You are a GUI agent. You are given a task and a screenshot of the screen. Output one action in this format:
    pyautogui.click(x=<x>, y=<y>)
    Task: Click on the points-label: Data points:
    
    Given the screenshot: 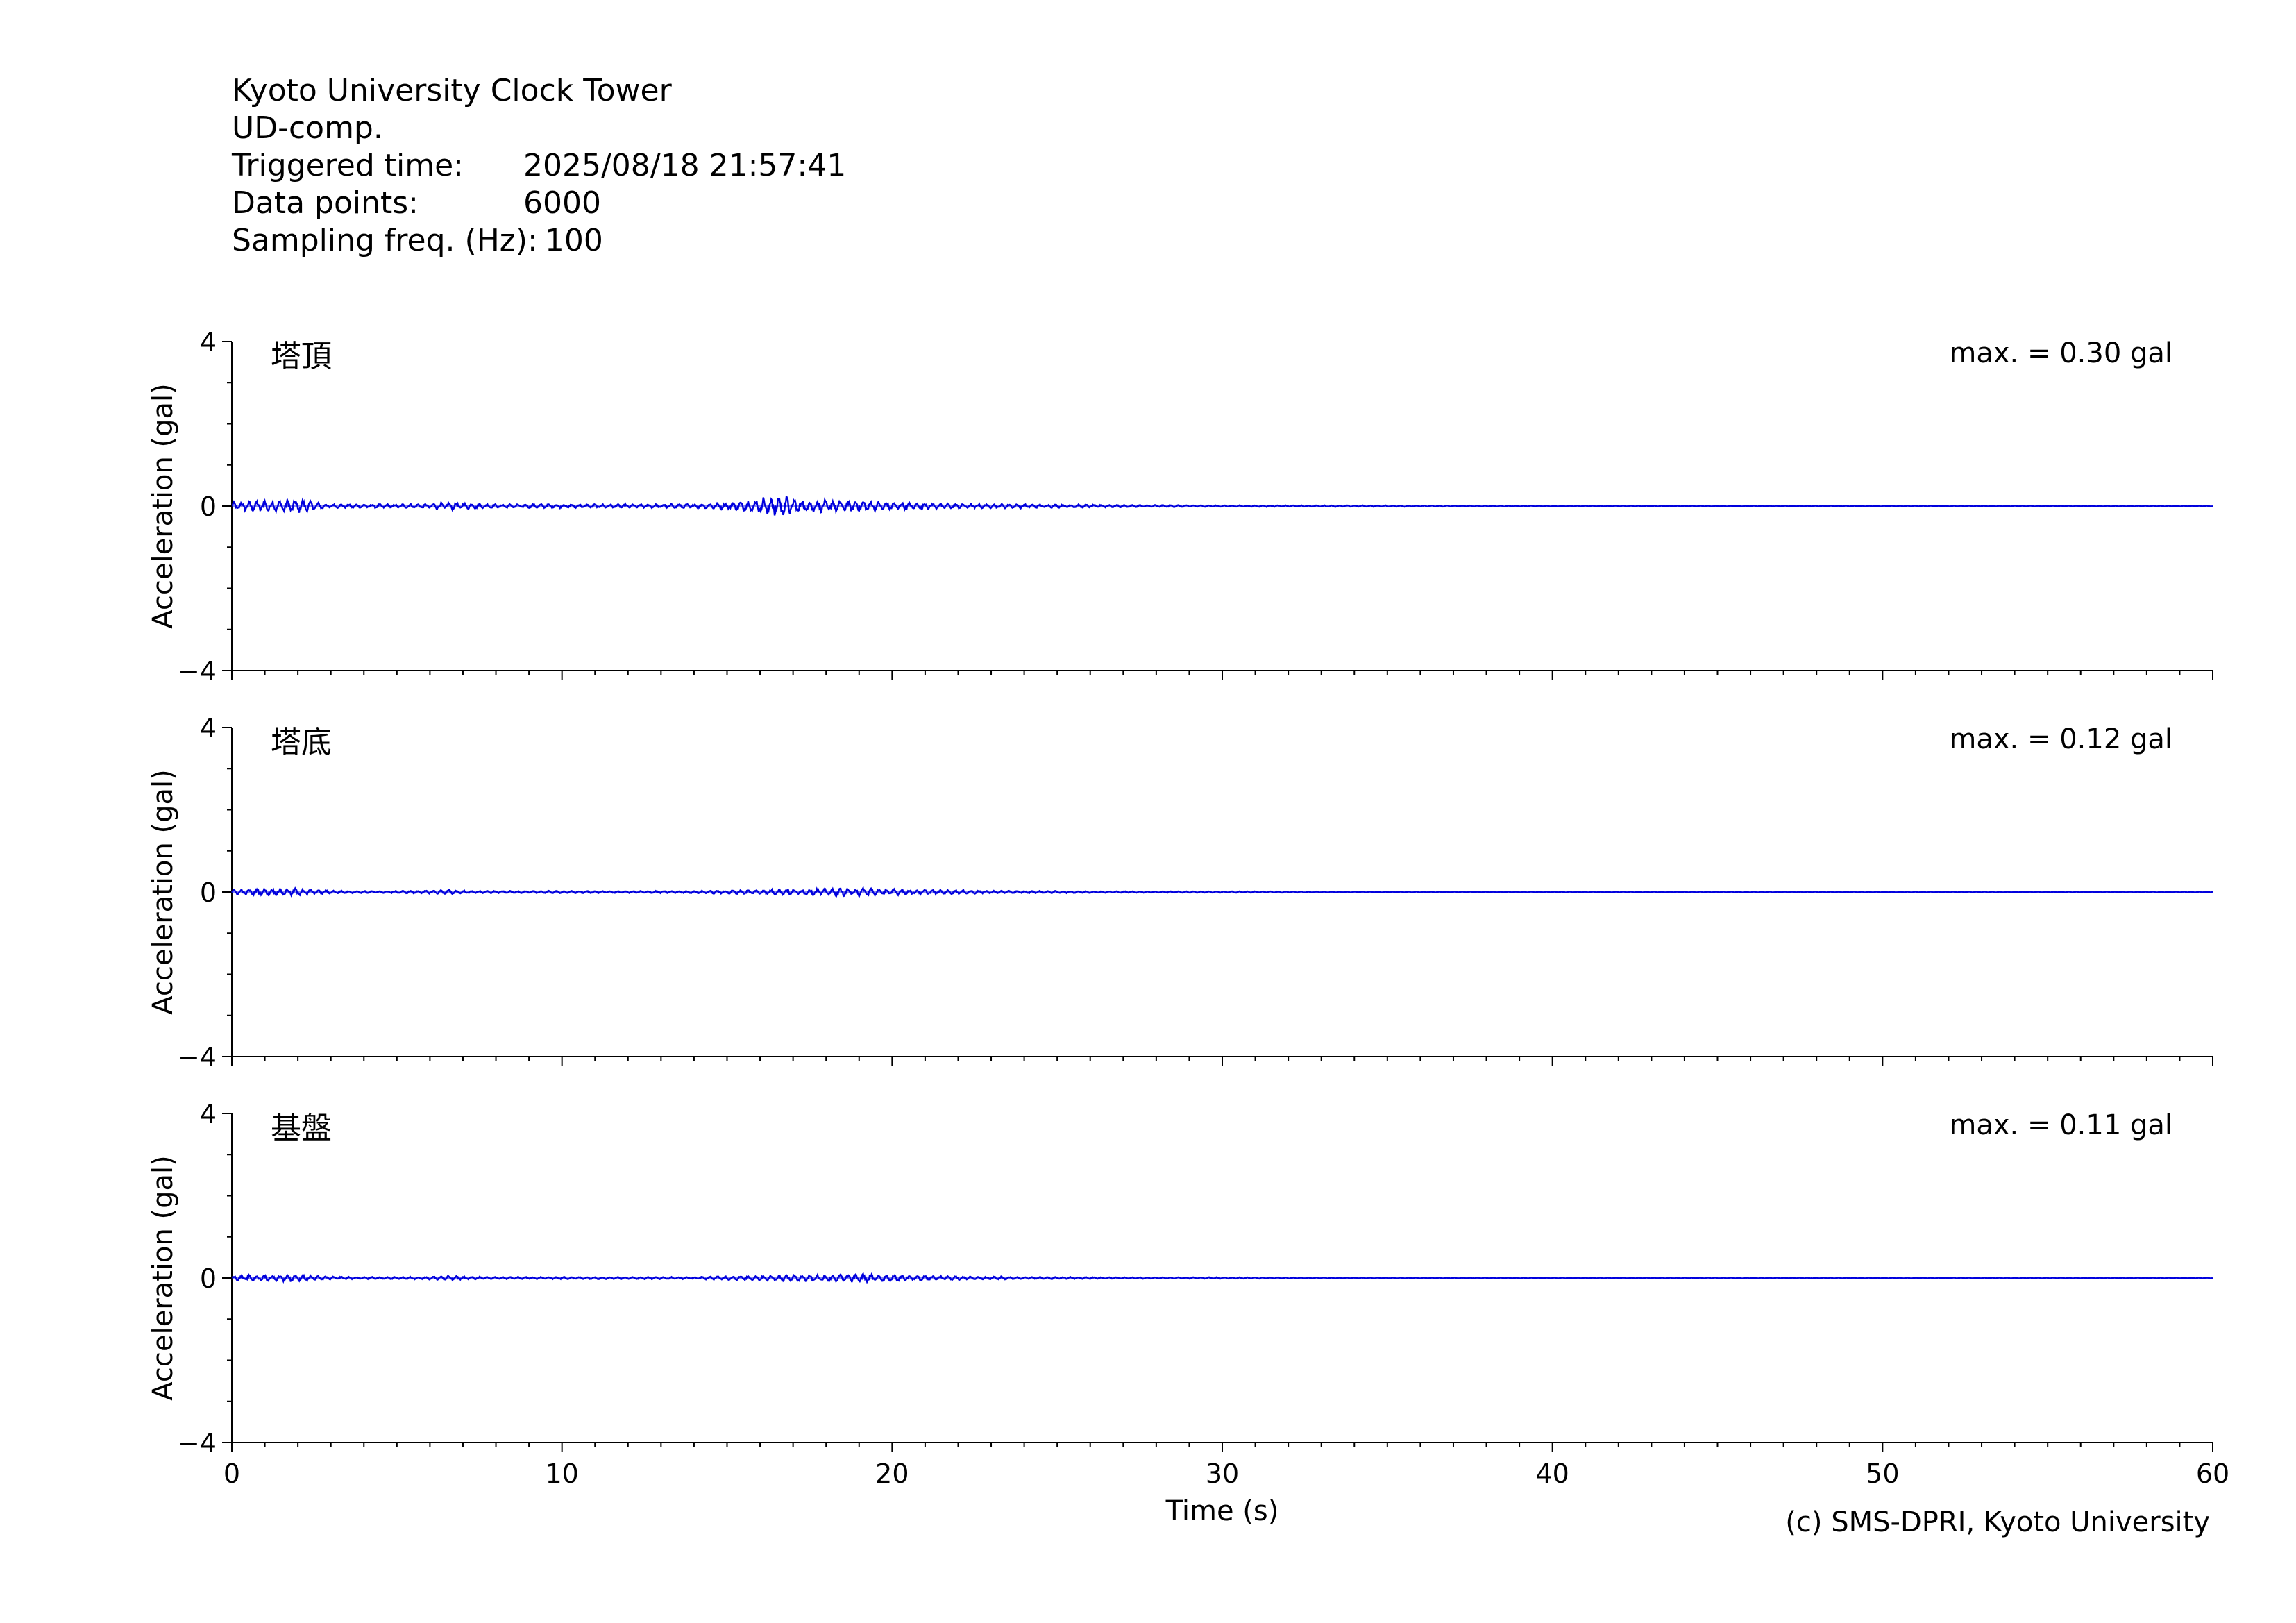 What is the action you would take?
    pyautogui.click(x=326, y=203)
    